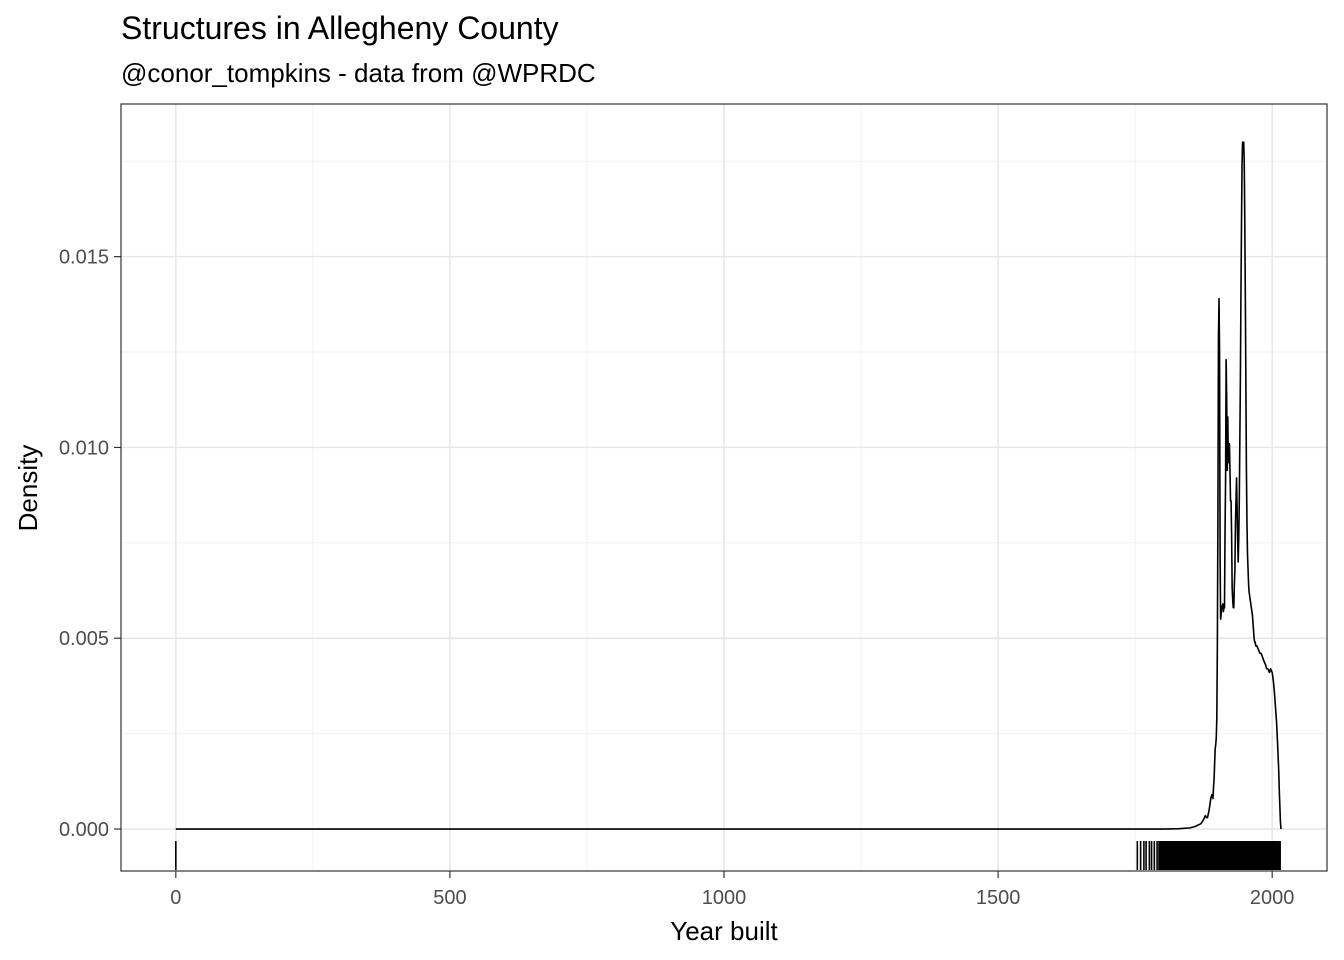 This screenshot has height=960, width=1344. Describe the element at coordinates (449, 898) in the screenshot. I see `x-tick-label: 500` at that location.